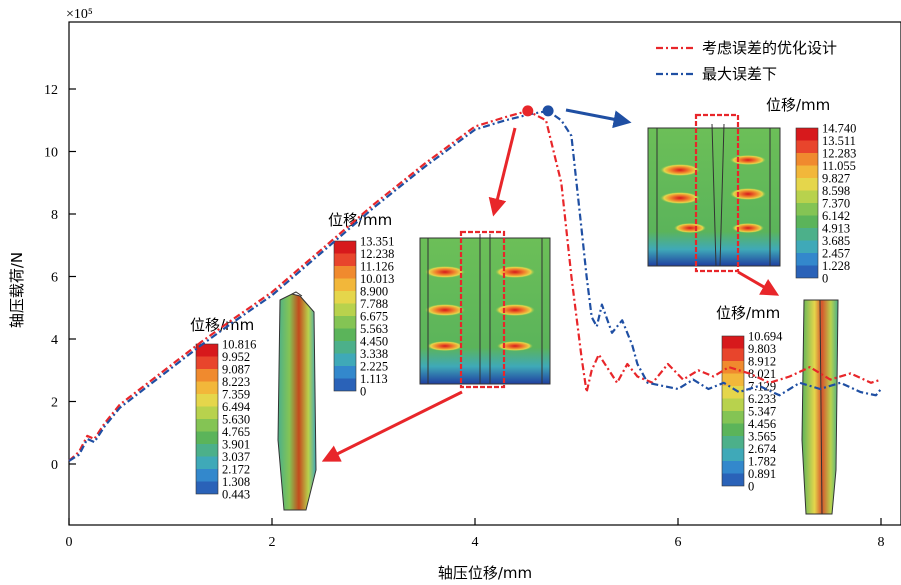 This screenshot has width=901, height=585. Describe the element at coordinates (239, 345) in the screenshot. I see `colorbar-value: 10.816` at that location.